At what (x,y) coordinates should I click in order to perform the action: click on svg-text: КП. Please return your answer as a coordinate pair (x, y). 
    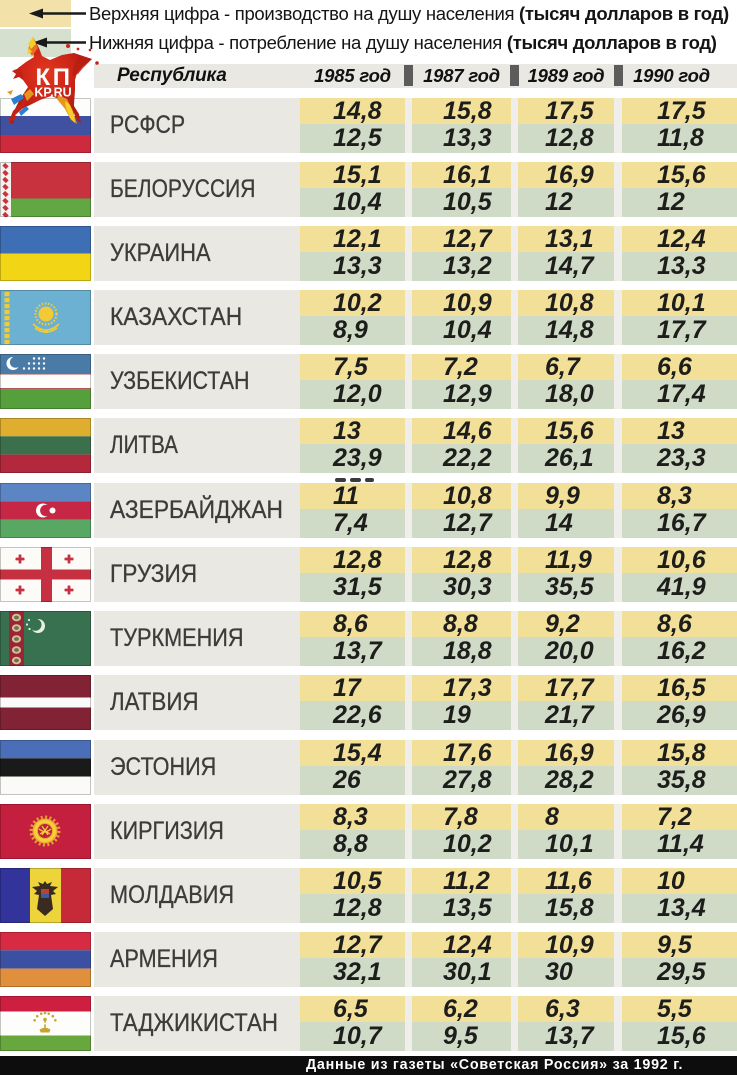
    Looking at the image, I should click on (54, 77).